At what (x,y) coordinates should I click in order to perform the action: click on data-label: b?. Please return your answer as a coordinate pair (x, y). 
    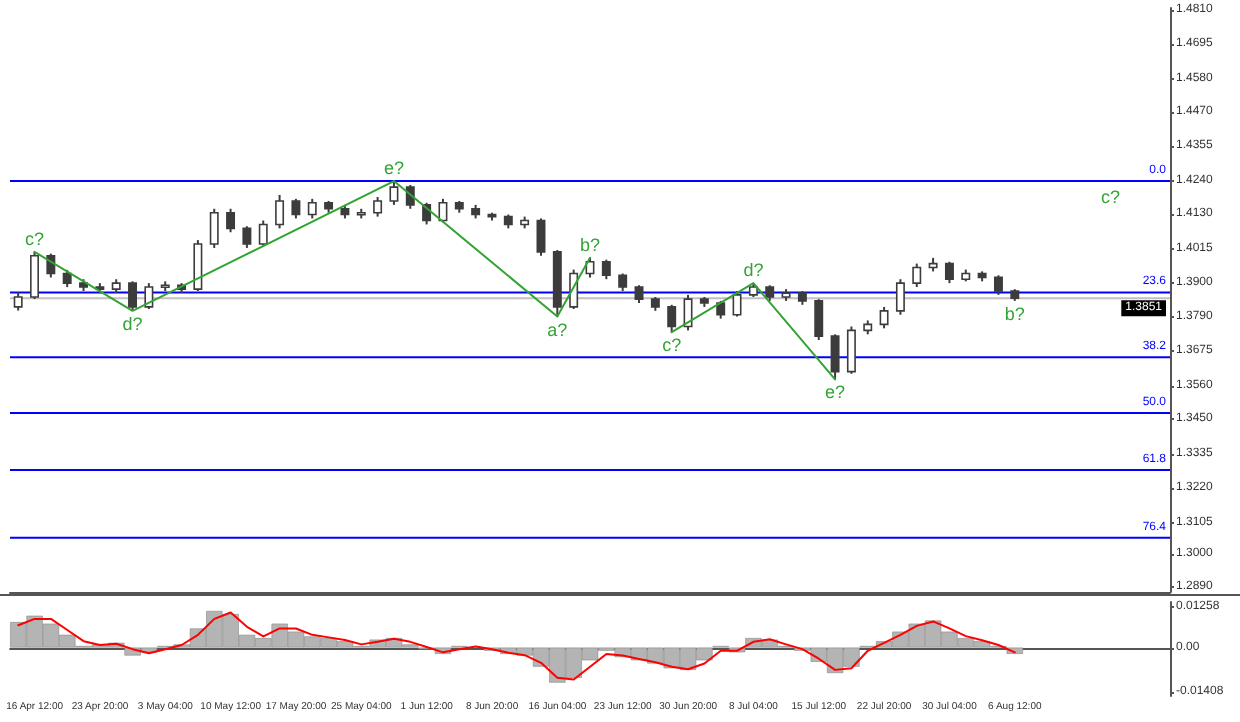
    Looking at the image, I should click on (590, 244).